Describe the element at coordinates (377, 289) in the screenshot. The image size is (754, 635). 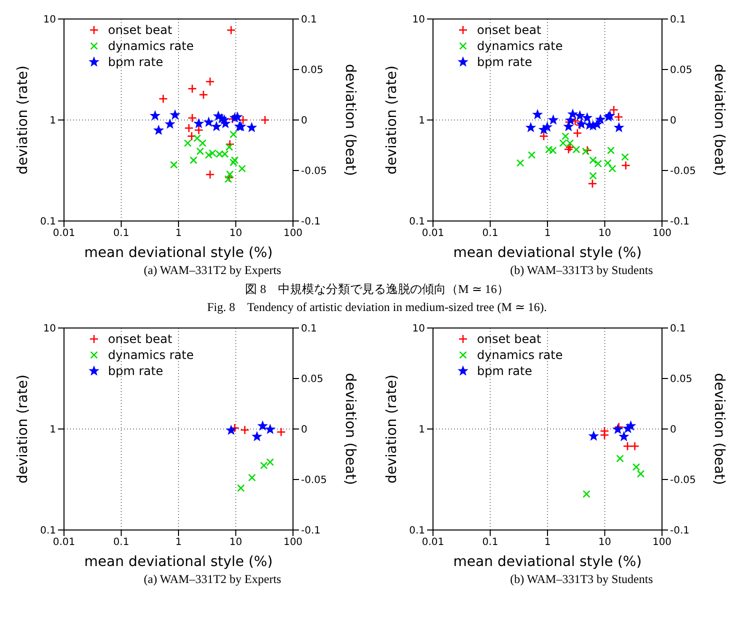
I see `caption: 図 8 中規模な分類で見る逸脱の傾向（M ≃ 16）` at that location.